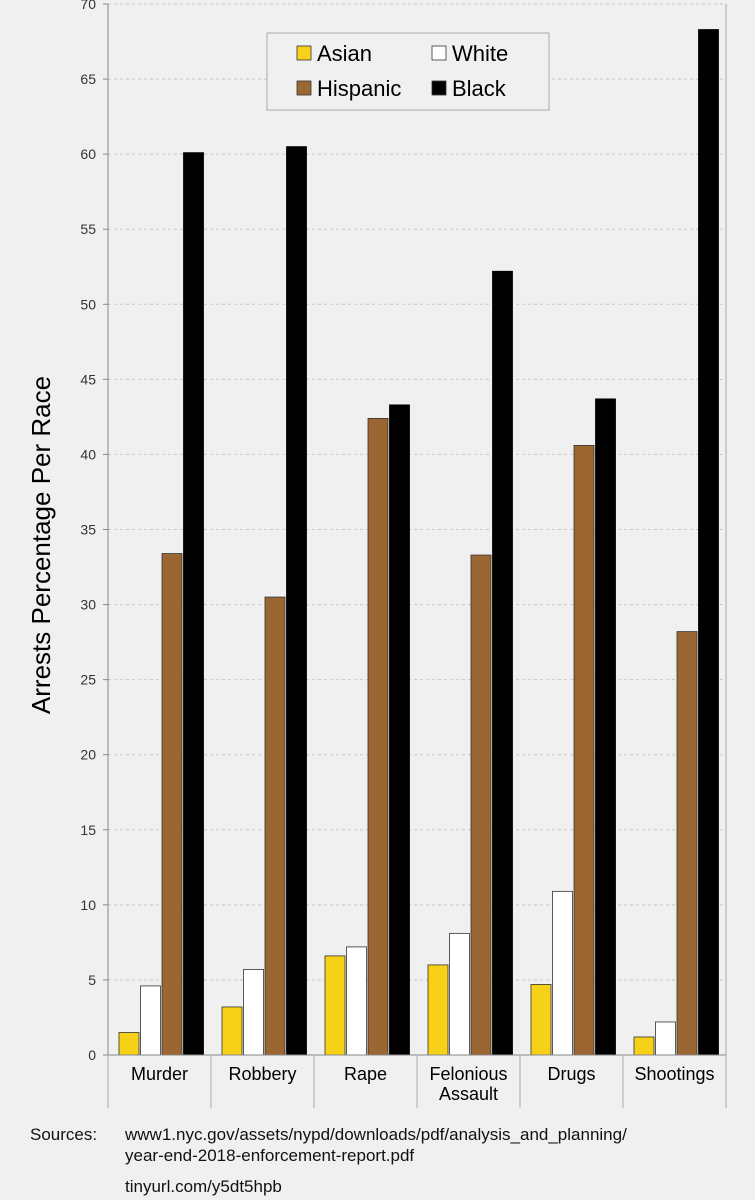  I want to click on legend-label-black: Black, so click(479, 88).